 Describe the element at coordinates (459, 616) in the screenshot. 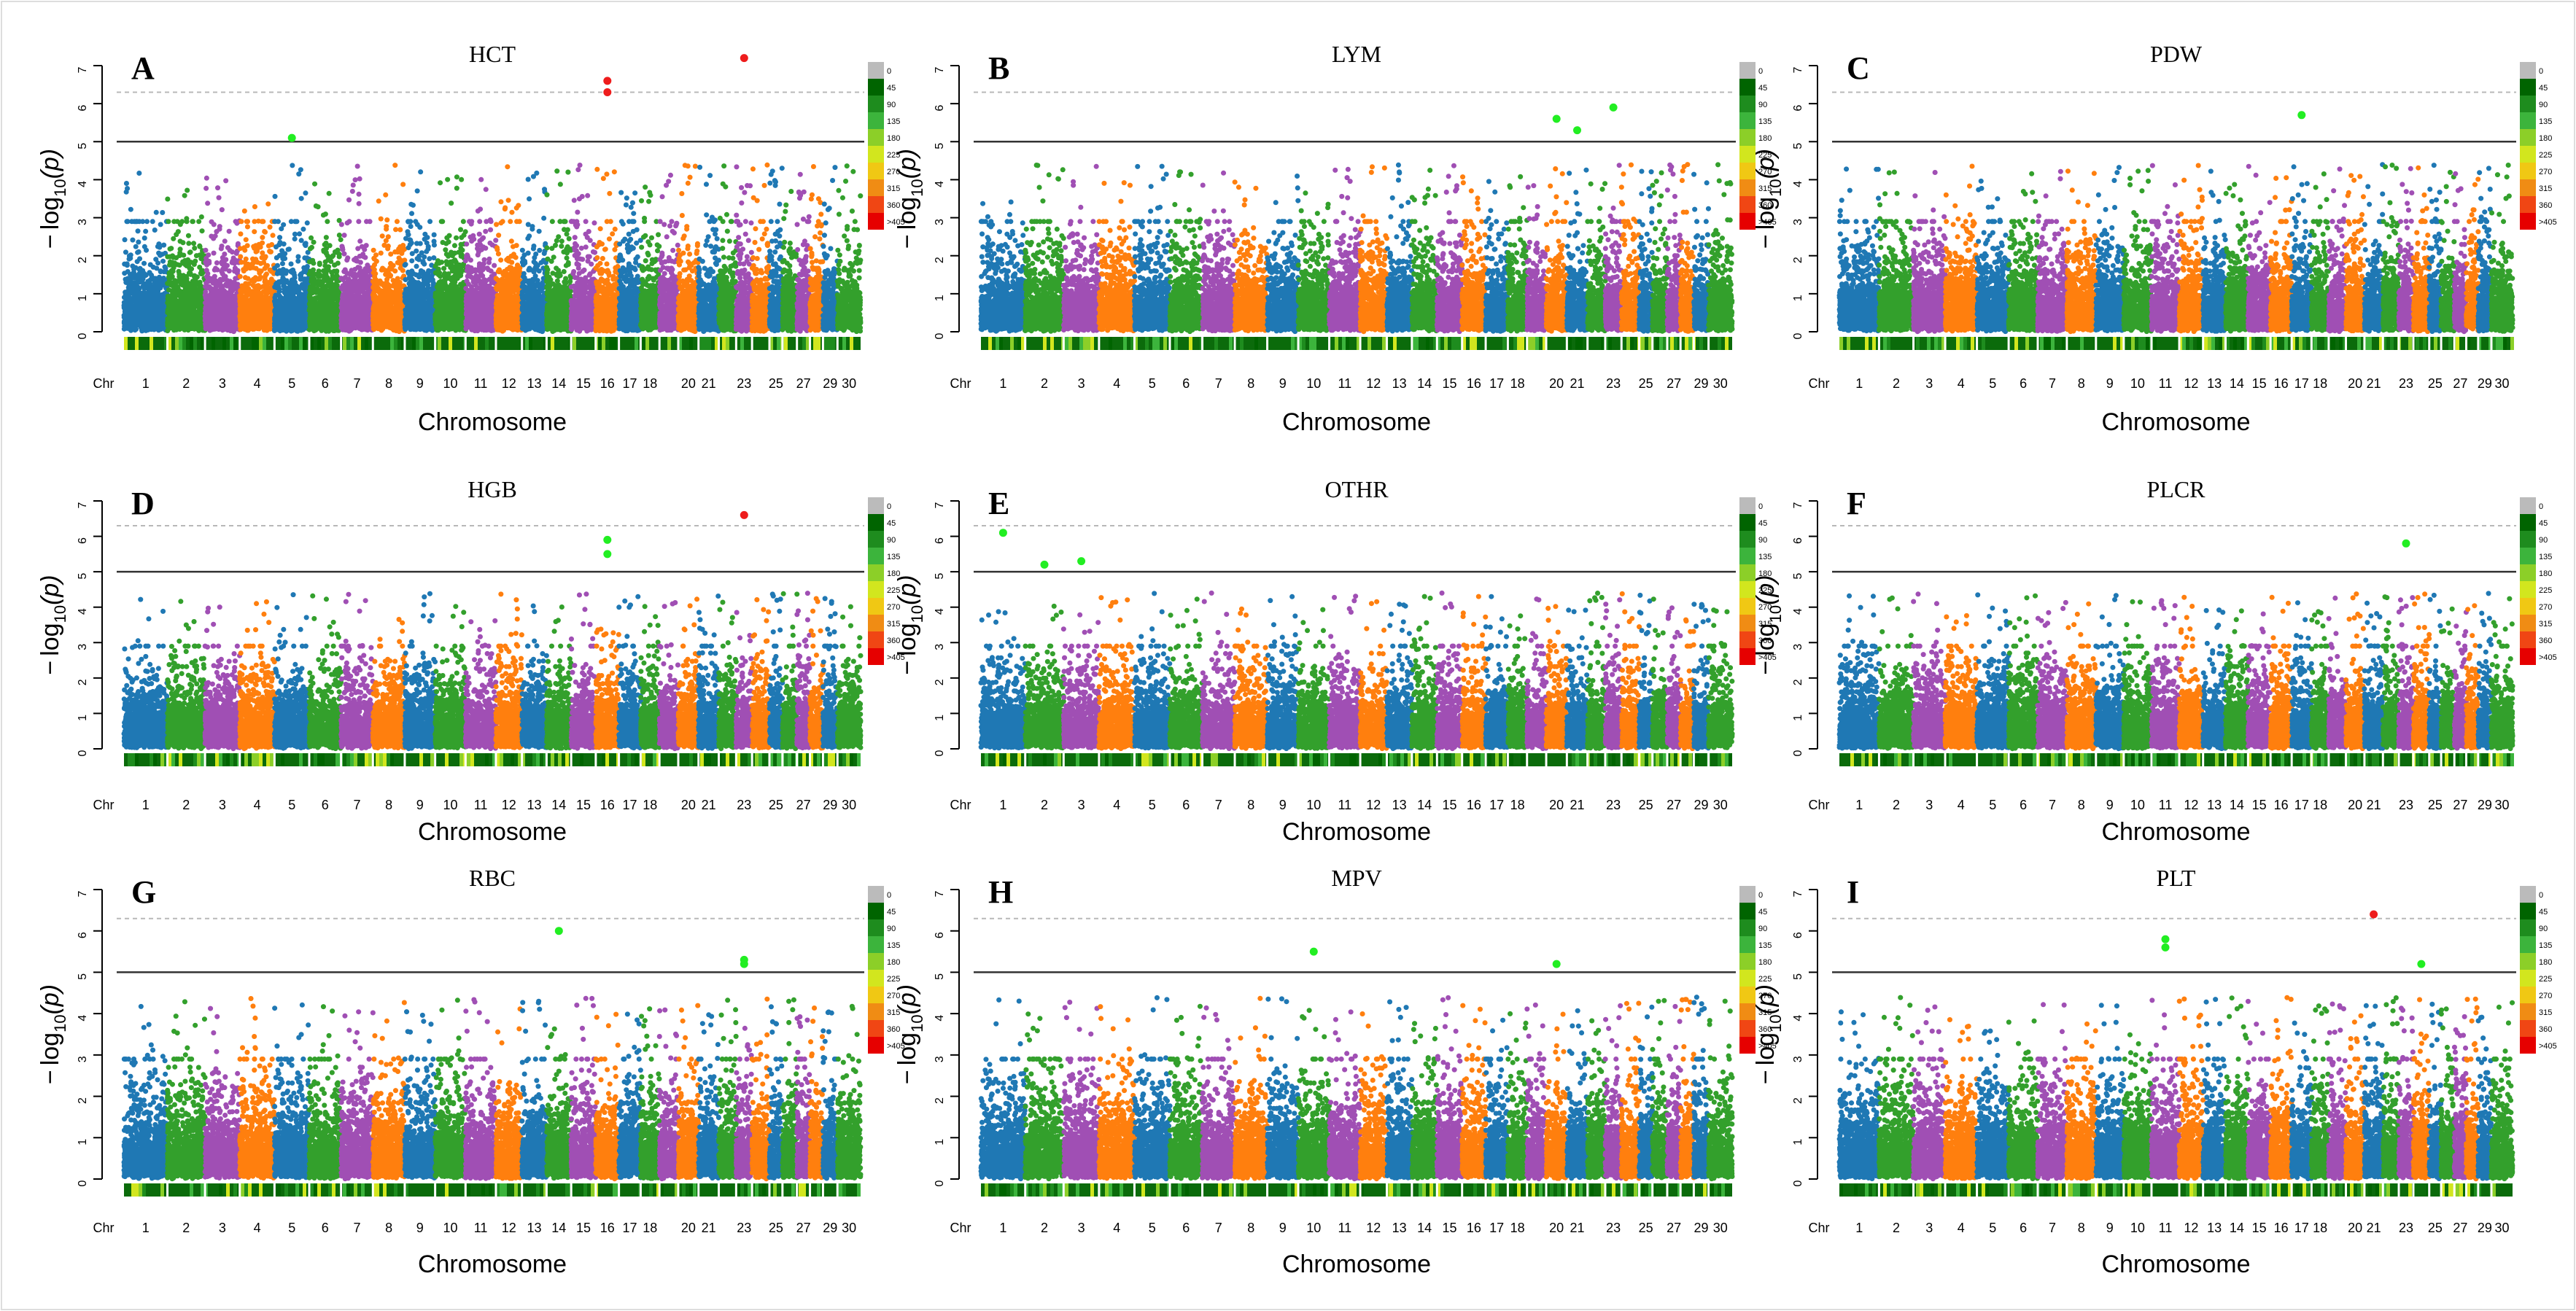

I see `chr-10-tail-points` at that location.